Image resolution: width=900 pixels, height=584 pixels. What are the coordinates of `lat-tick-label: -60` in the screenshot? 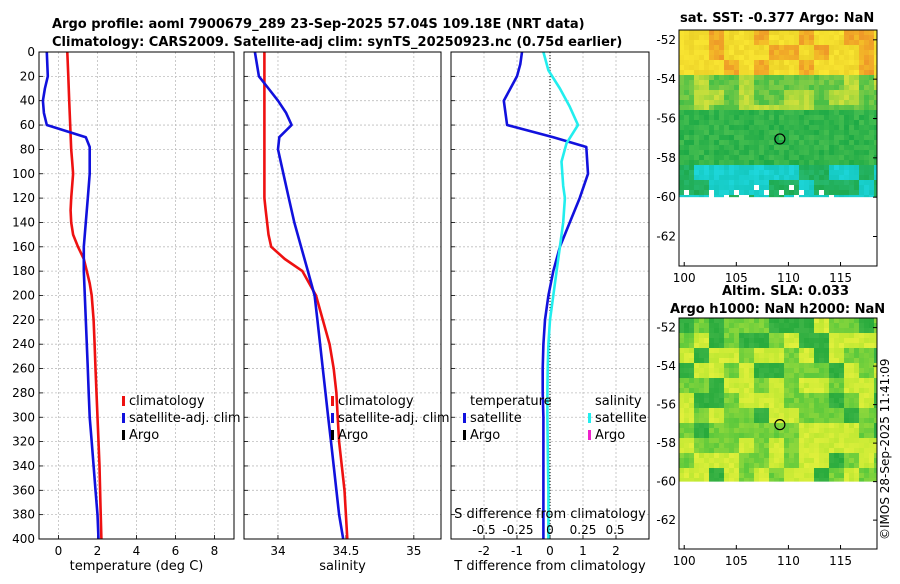 It's located at (666, 482).